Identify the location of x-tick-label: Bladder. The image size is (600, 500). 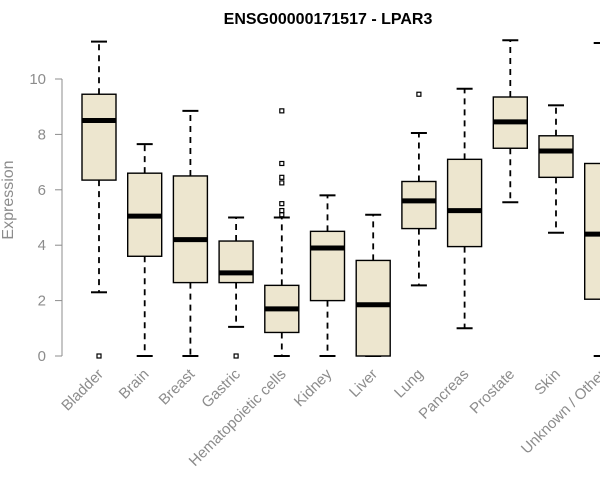
(82, 390).